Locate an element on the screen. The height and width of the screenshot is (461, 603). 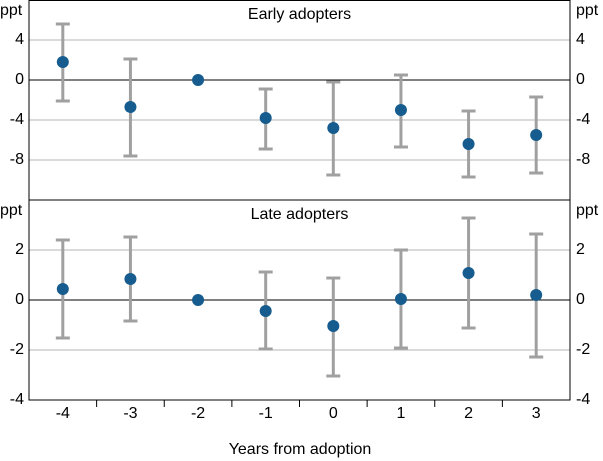
y-tick-label: -2 is located at coordinates (17, 349).